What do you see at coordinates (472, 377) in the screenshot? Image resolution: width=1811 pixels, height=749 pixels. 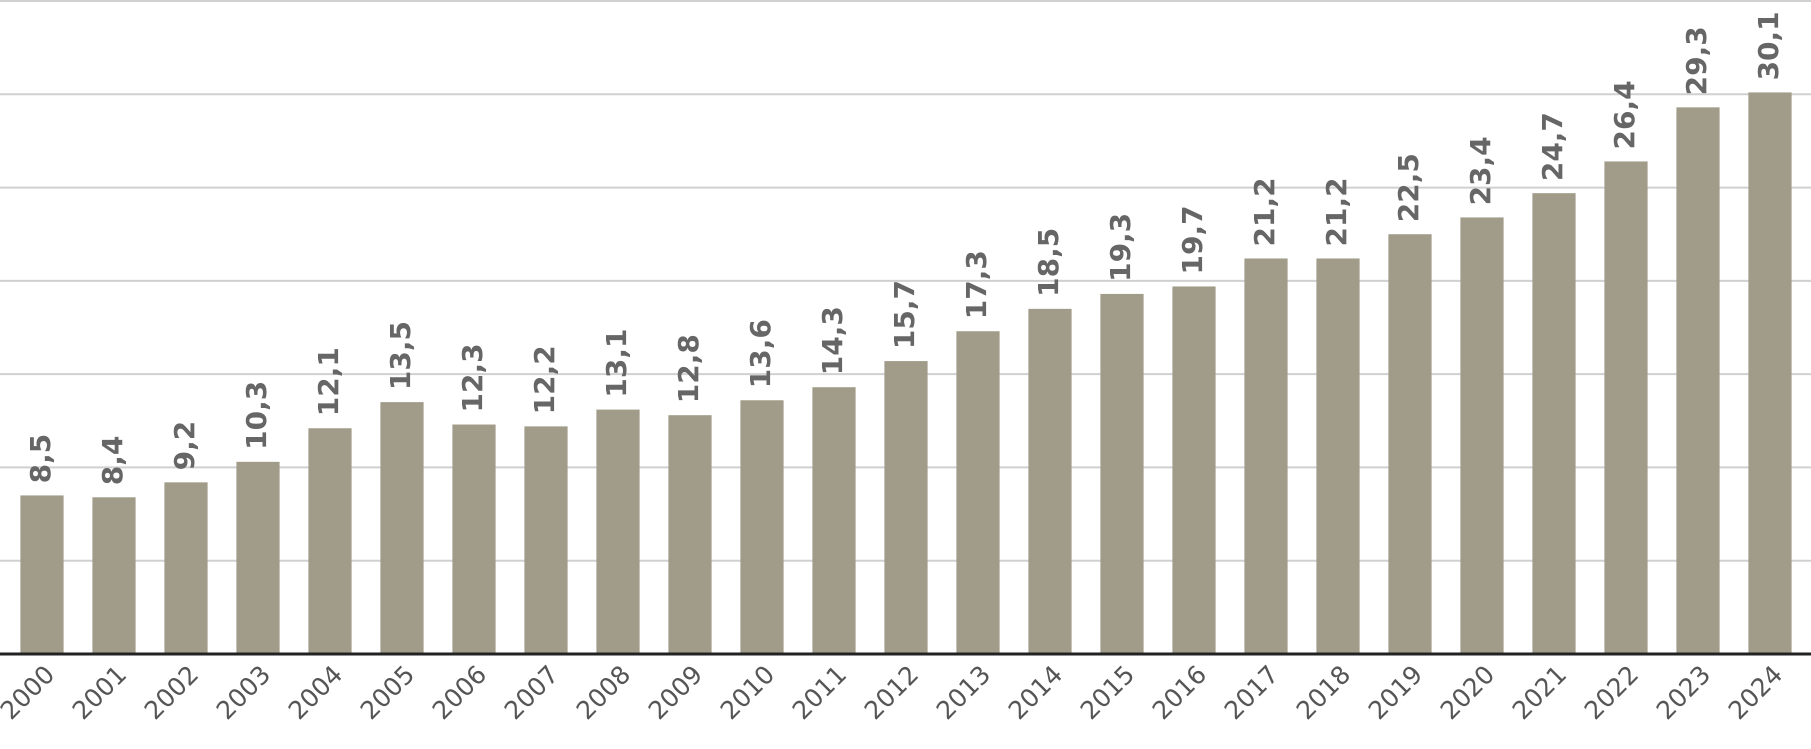 I see `value-label: 12,3` at bounding box center [472, 377].